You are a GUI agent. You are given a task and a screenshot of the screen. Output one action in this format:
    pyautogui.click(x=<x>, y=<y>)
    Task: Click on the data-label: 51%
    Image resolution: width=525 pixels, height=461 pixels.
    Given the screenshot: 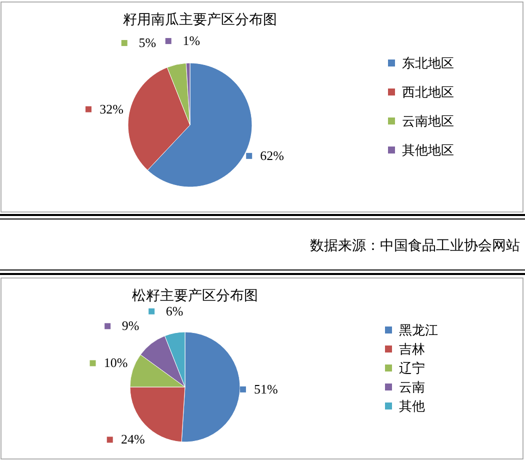 What is the action you would take?
    pyautogui.click(x=266, y=388)
    